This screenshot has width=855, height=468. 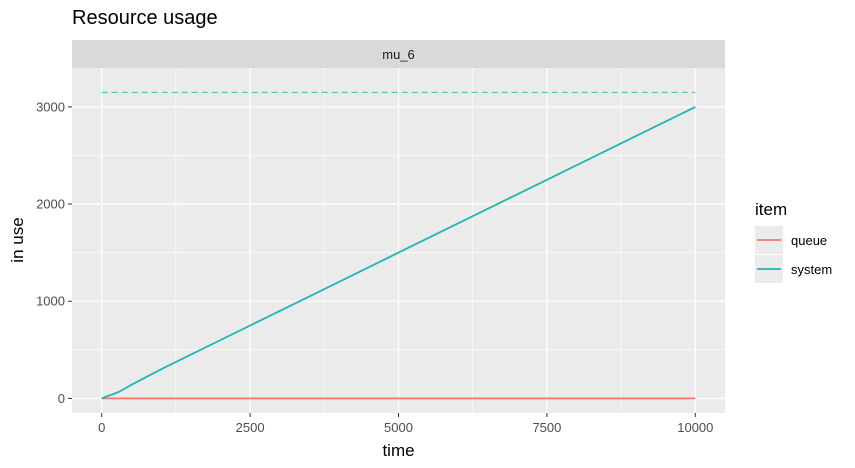 I want to click on legend-label-system: system, so click(x=811, y=269).